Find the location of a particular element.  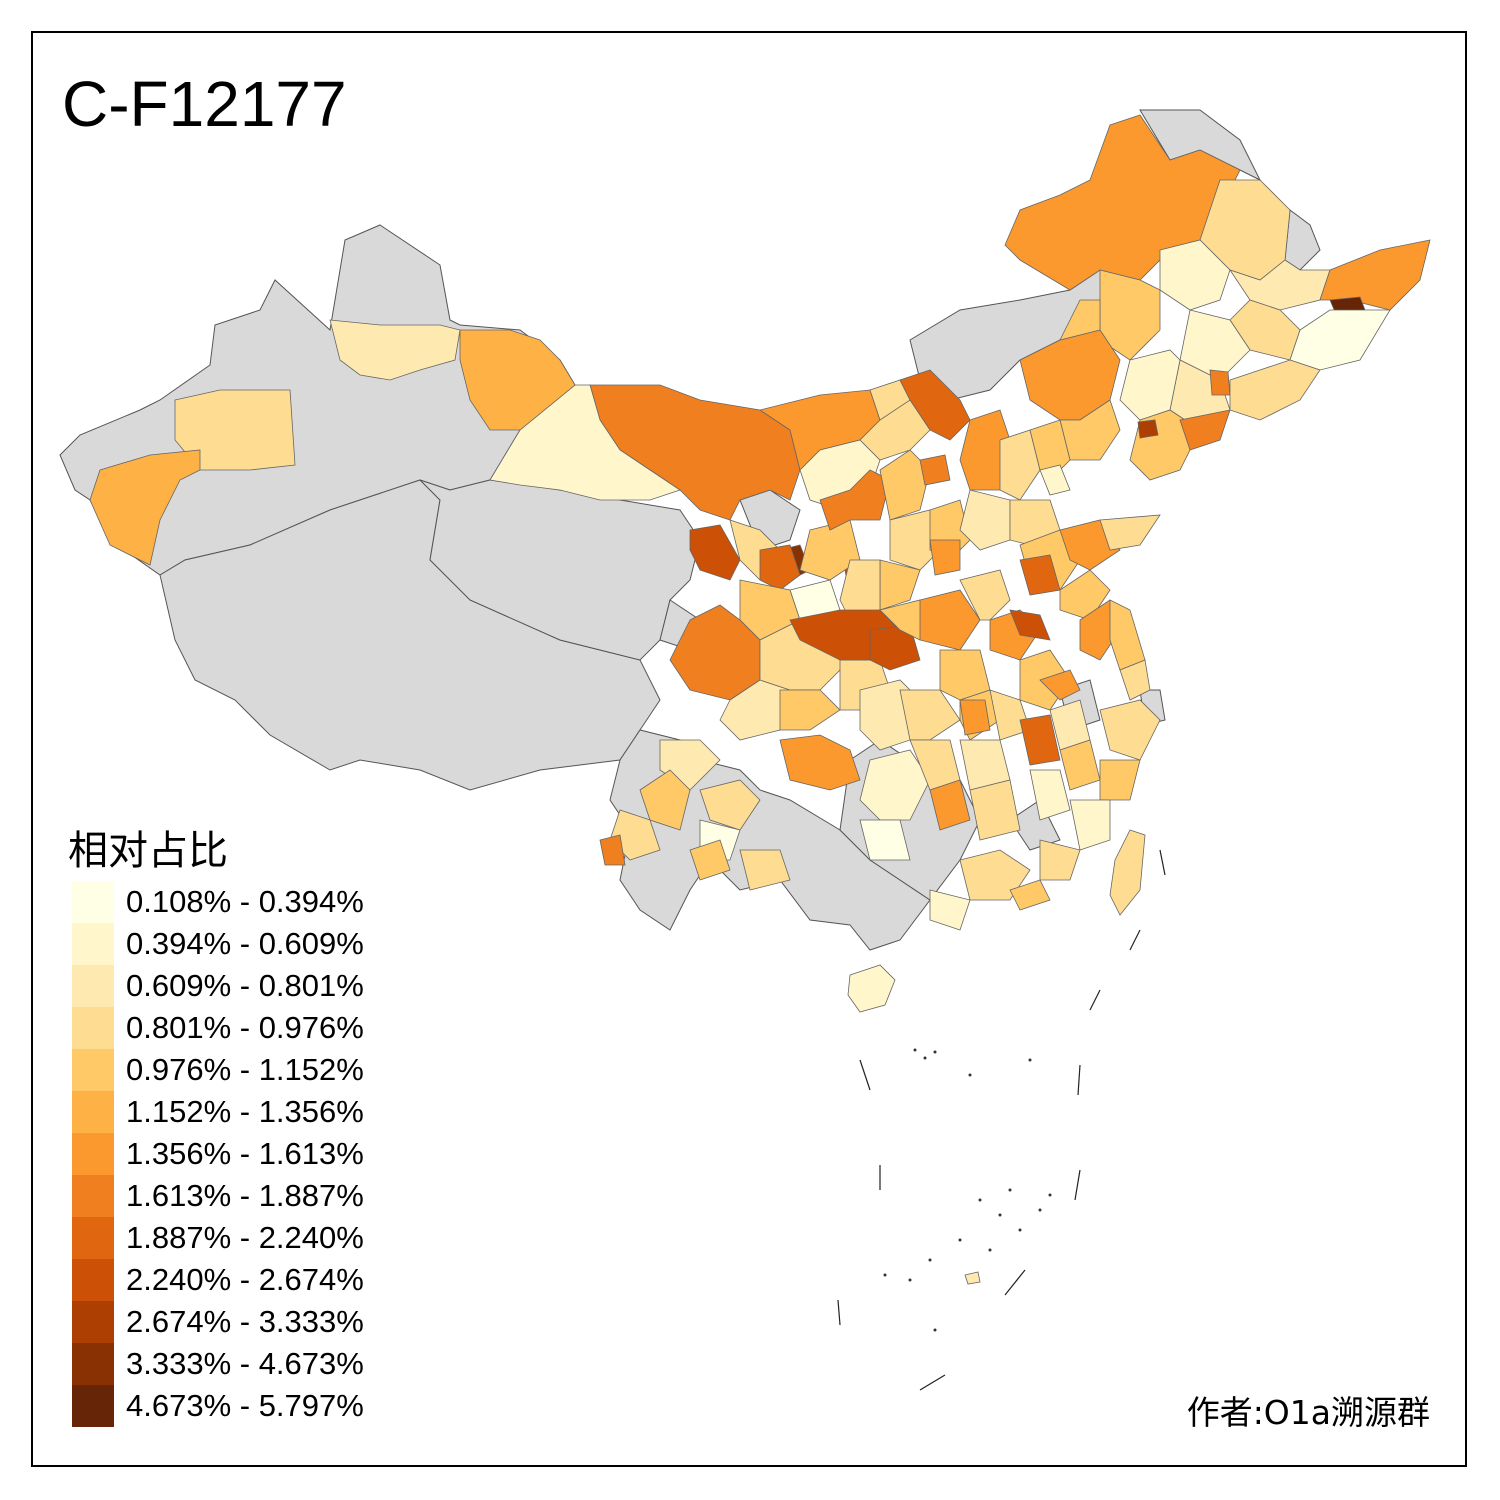

region-guizhou-b is located at coordinates (885, 840).